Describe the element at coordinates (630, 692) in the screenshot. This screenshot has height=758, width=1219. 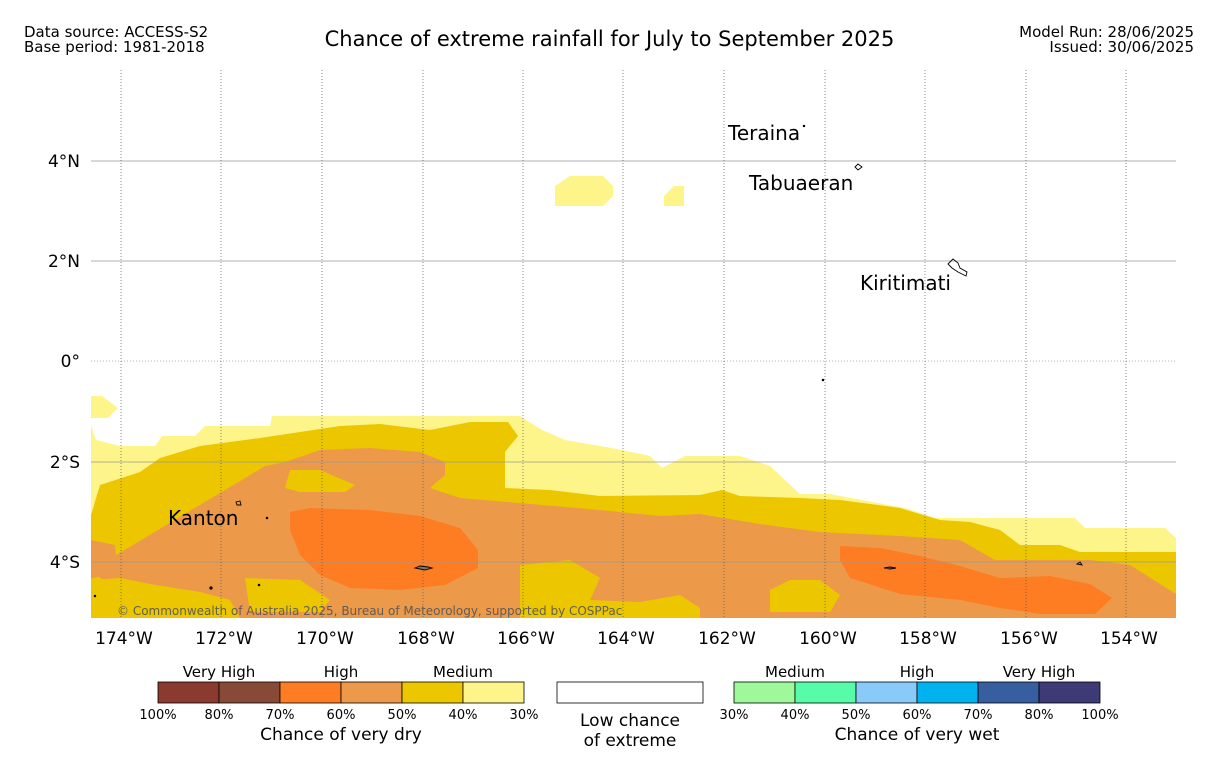
I see `legend-low-chance-swatch` at that location.